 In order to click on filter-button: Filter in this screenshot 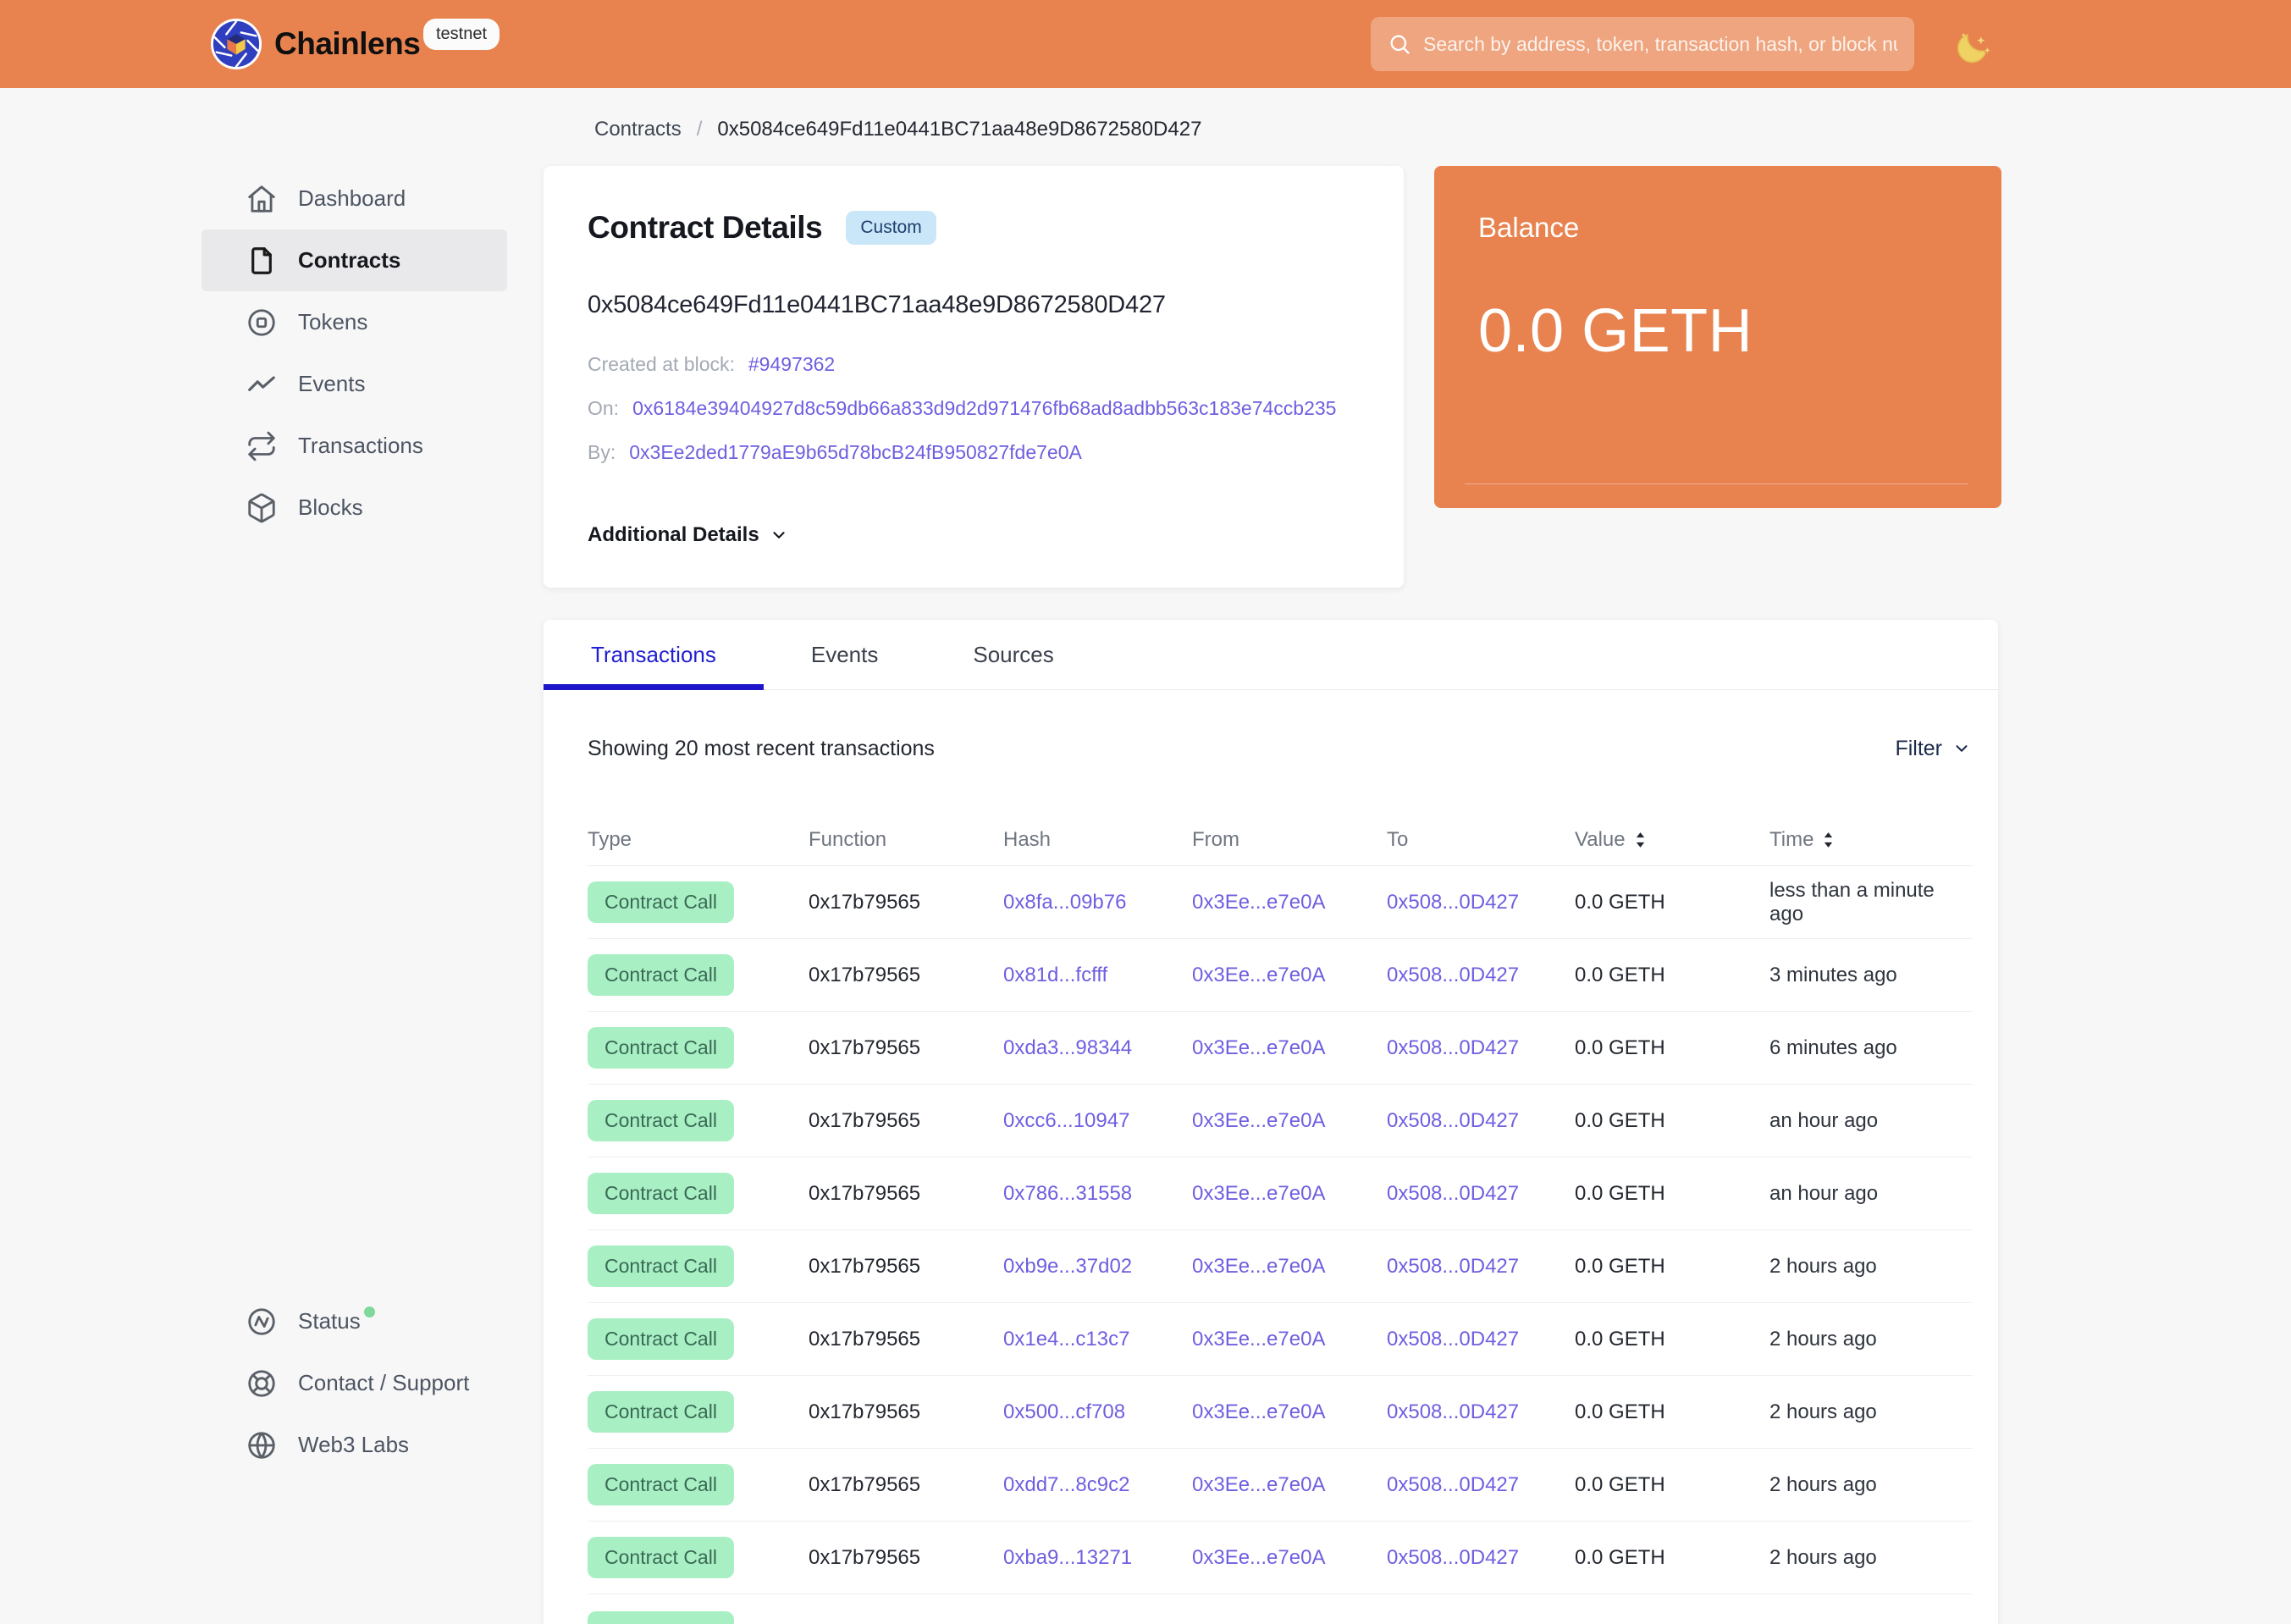, I will do `click(1933, 749)`.